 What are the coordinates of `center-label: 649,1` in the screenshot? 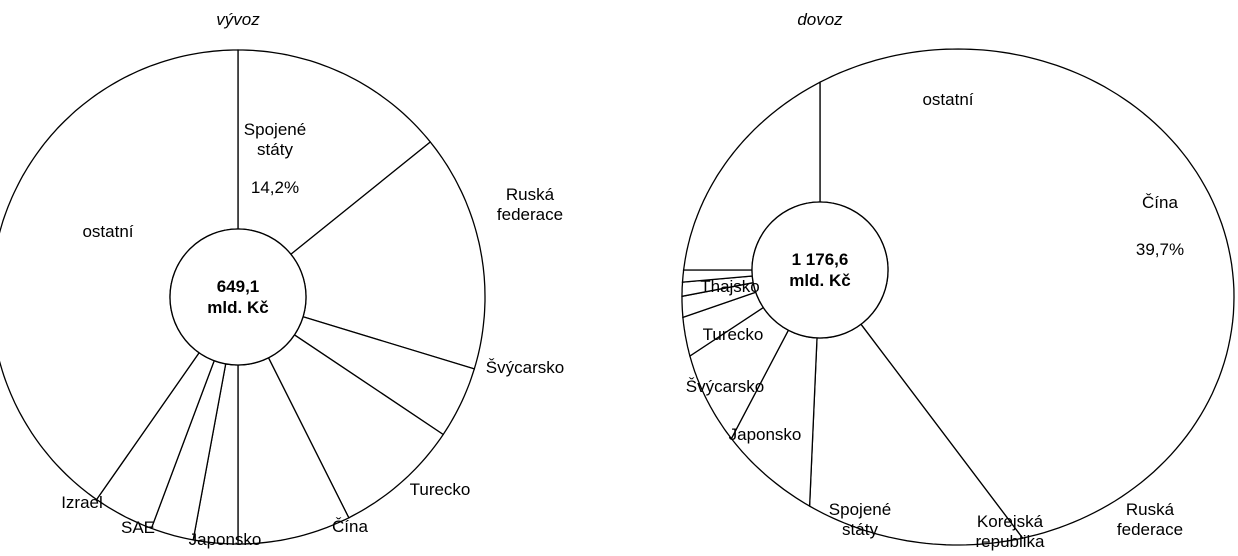 It's located at (238, 286).